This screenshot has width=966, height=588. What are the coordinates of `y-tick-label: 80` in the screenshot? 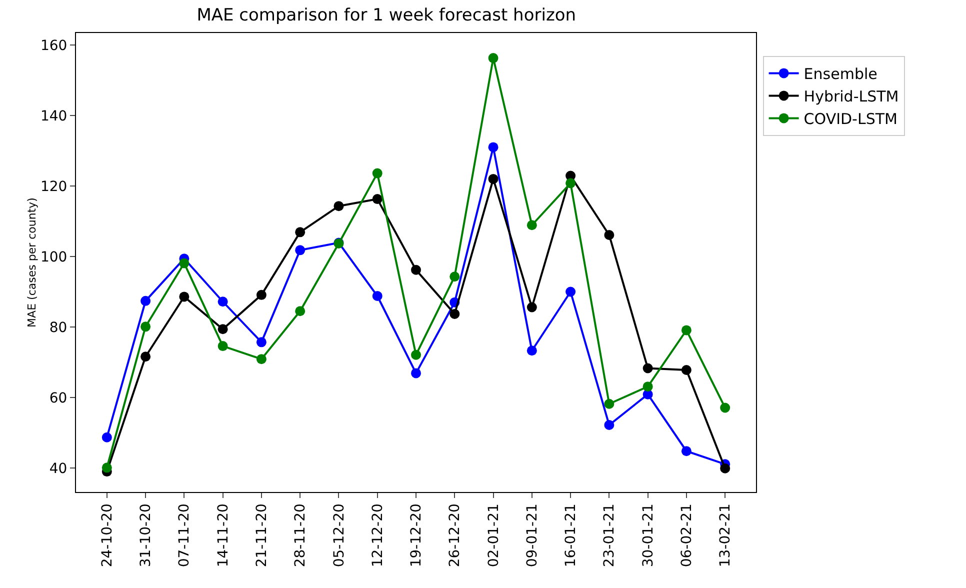 It's located at (58, 328).